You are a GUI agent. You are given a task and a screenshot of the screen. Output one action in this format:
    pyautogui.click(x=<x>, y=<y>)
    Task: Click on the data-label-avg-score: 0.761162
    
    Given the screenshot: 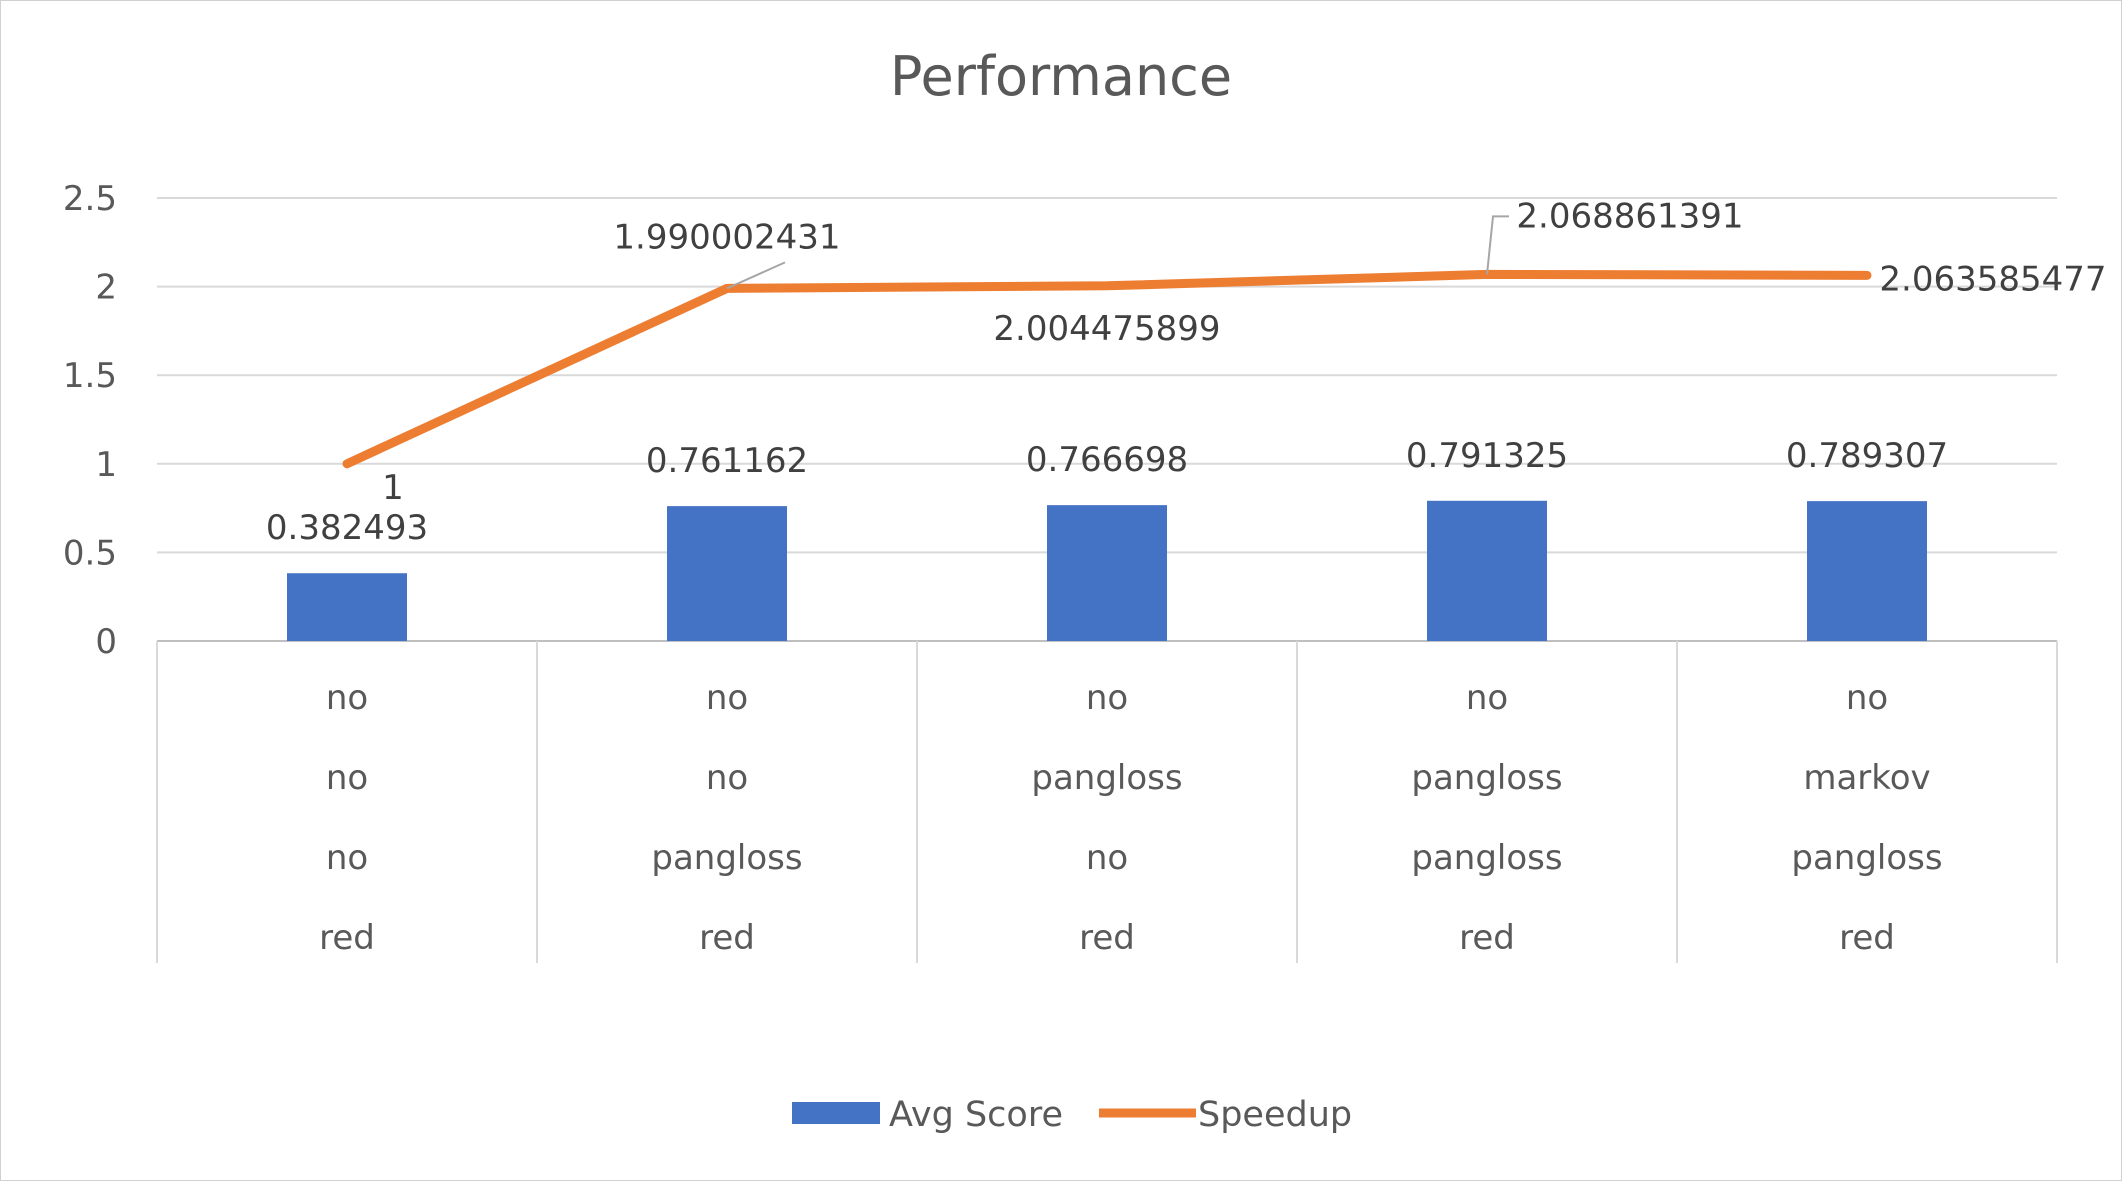 What is the action you would take?
    pyautogui.click(x=727, y=461)
    